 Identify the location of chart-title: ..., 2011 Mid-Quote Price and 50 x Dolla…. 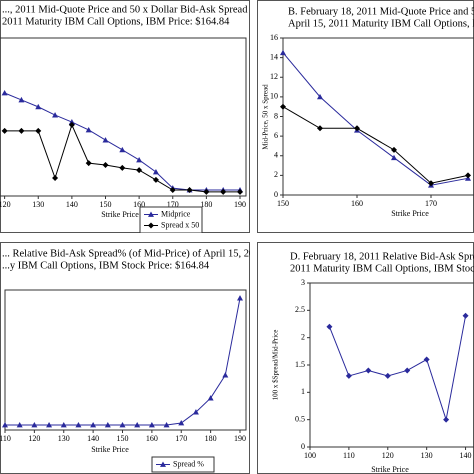
(130, 9).